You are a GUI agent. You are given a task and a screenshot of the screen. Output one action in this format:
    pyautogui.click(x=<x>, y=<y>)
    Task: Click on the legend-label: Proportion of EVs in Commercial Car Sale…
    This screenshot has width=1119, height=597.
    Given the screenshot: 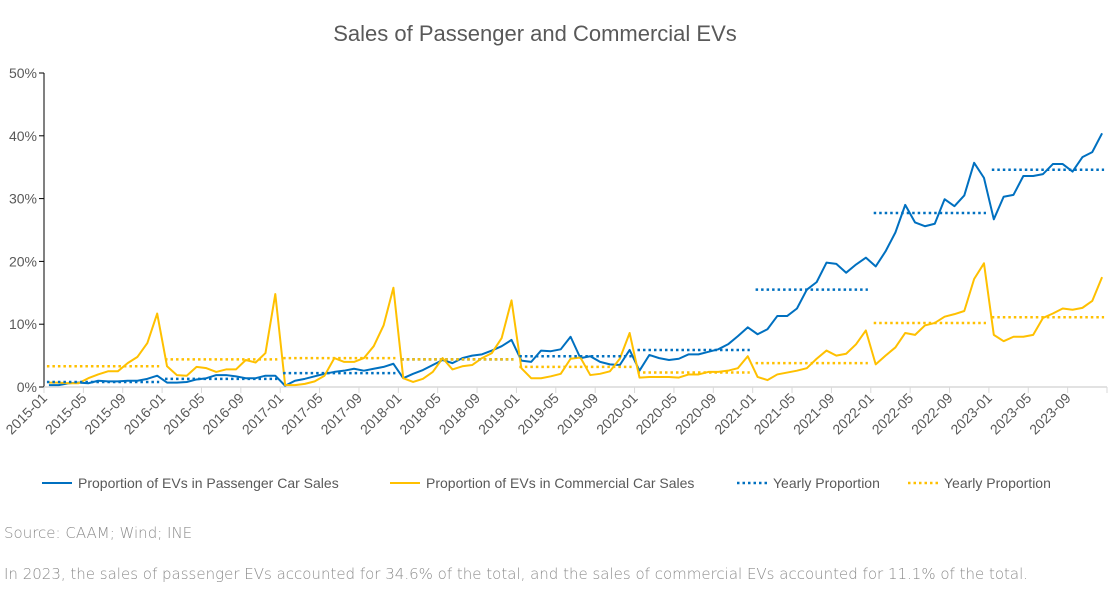 What is the action you would take?
    pyautogui.click(x=560, y=483)
    